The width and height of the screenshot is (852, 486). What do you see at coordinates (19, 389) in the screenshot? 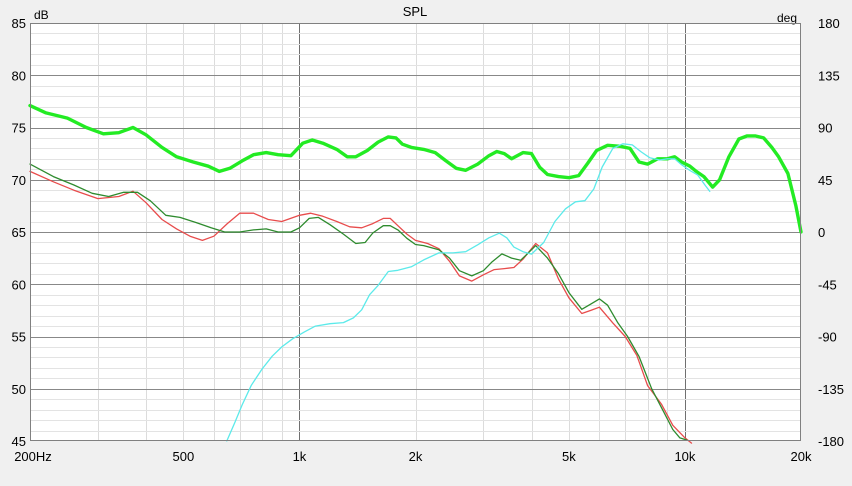
I see `y-left-tick-label: 50` at bounding box center [19, 389].